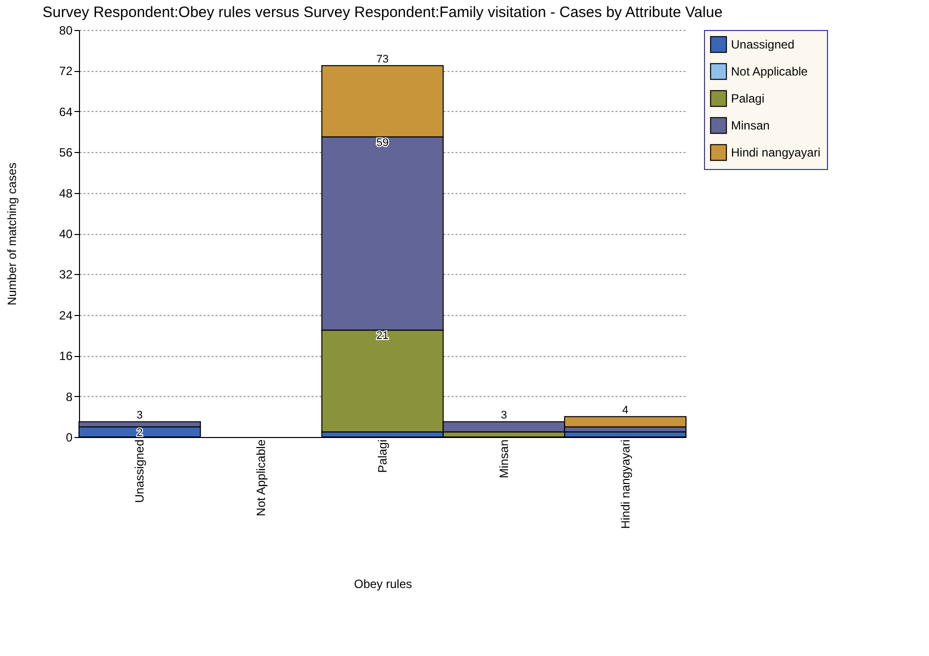  What do you see at coordinates (762, 45) in the screenshot?
I see `legend-label: Unassigned` at bounding box center [762, 45].